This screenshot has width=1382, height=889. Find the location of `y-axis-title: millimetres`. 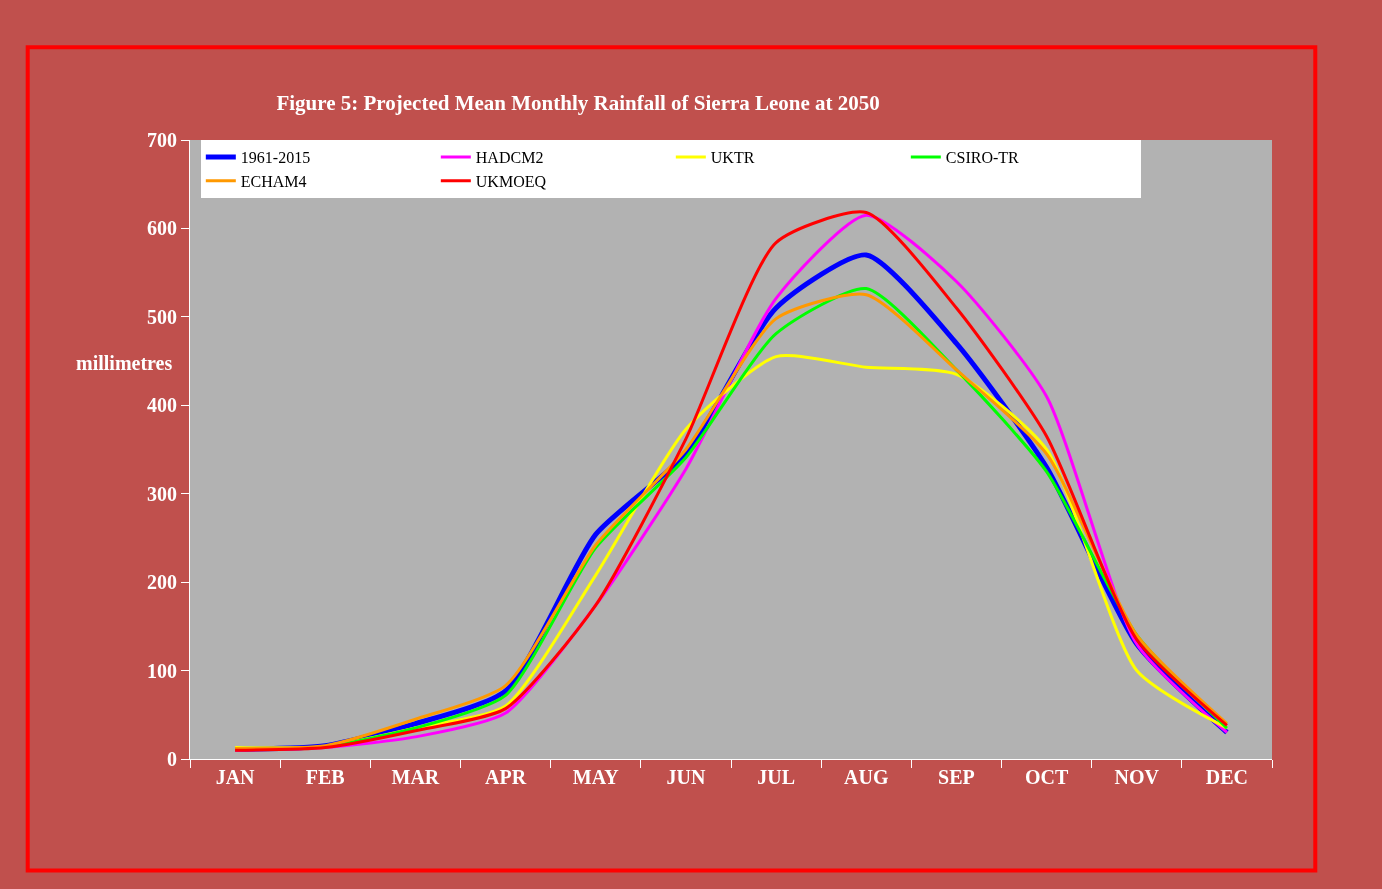

y-axis-title: millimetres is located at coordinates (124, 363).